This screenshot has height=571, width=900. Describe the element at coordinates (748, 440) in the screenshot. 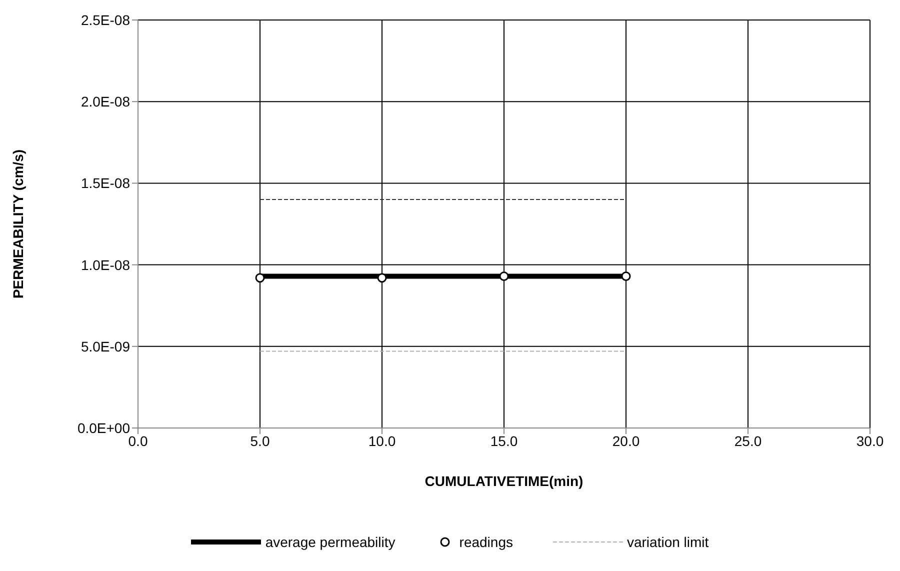

I see `x-tick-label: 25.0` at that location.